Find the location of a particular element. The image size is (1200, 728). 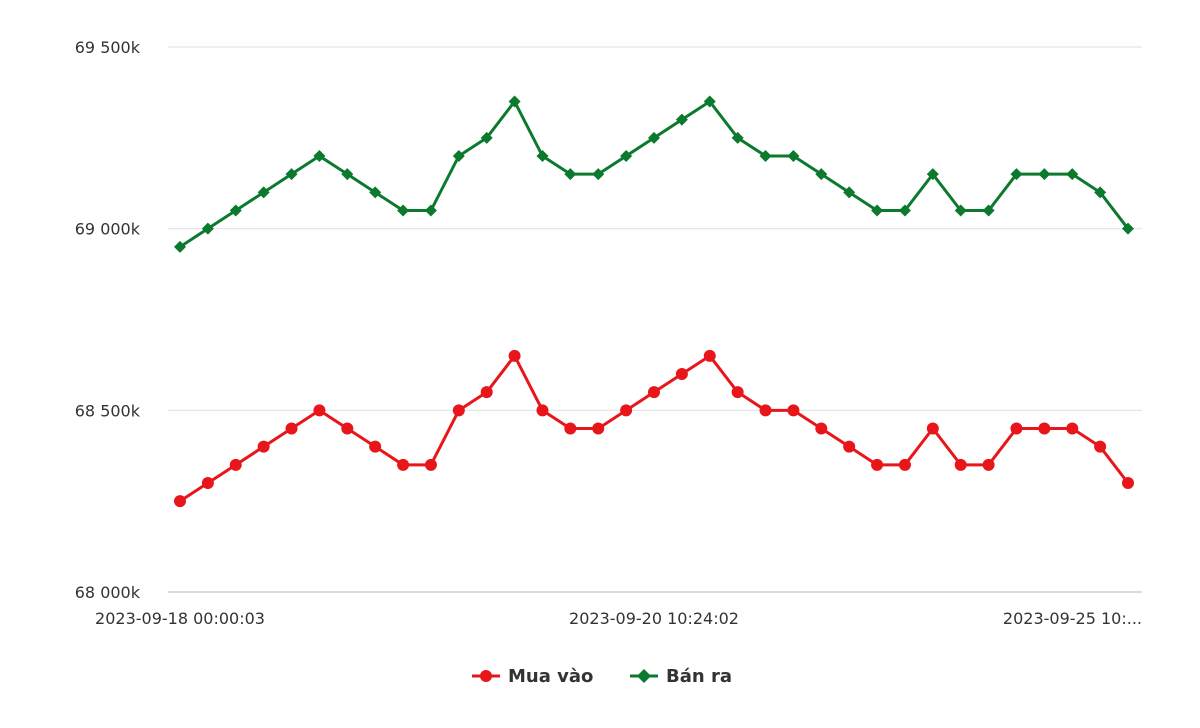

legend: Mua vào Bán ra is located at coordinates (602, 676).